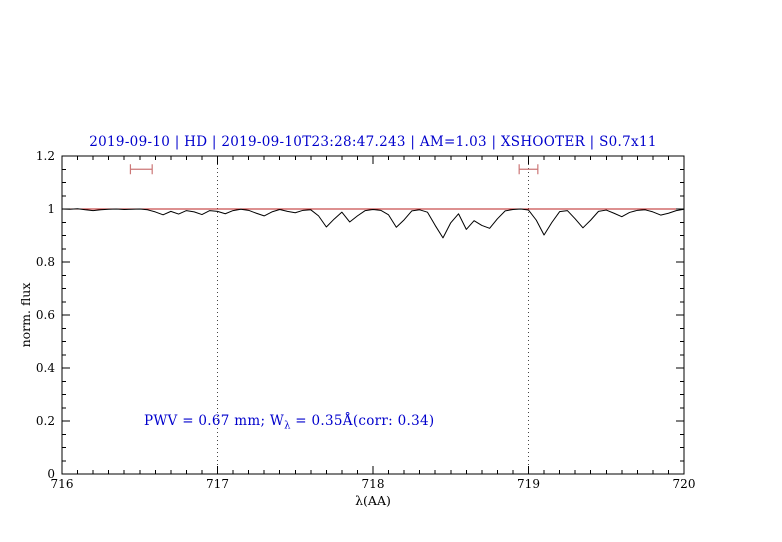  What do you see at coordinates (45, 262) in the screenshot?
I see `y-tick-label: 0.8` at bounding box center [45, 262].